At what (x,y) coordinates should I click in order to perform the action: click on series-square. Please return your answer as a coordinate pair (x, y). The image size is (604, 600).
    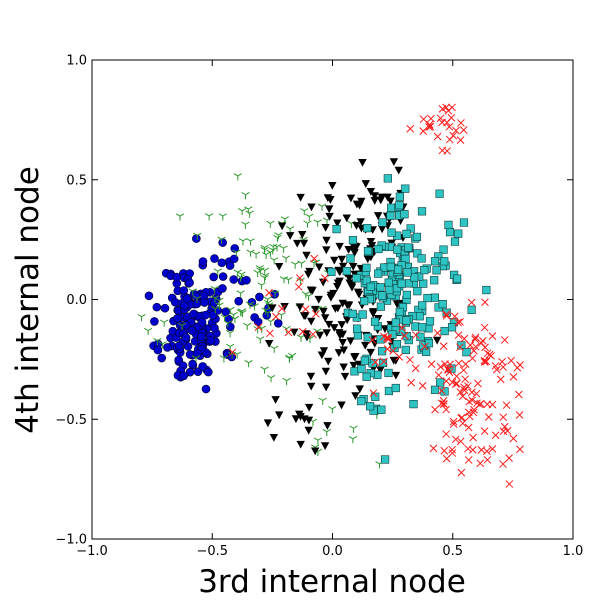
    Looking at the image, I should click on (409, 319).